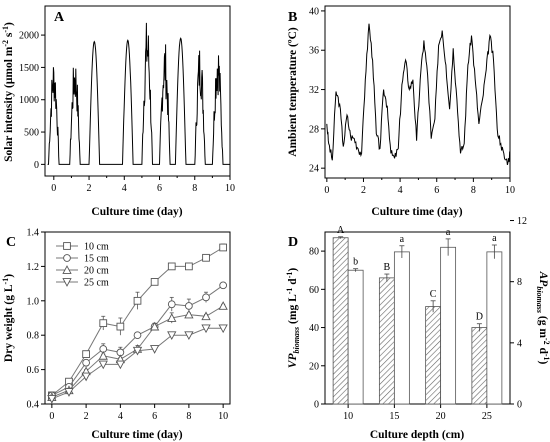 Image resolution: width=550 pixels, height=442 pixels. I want to click on panel-a-ytick-label: 0, so click(36, 165).